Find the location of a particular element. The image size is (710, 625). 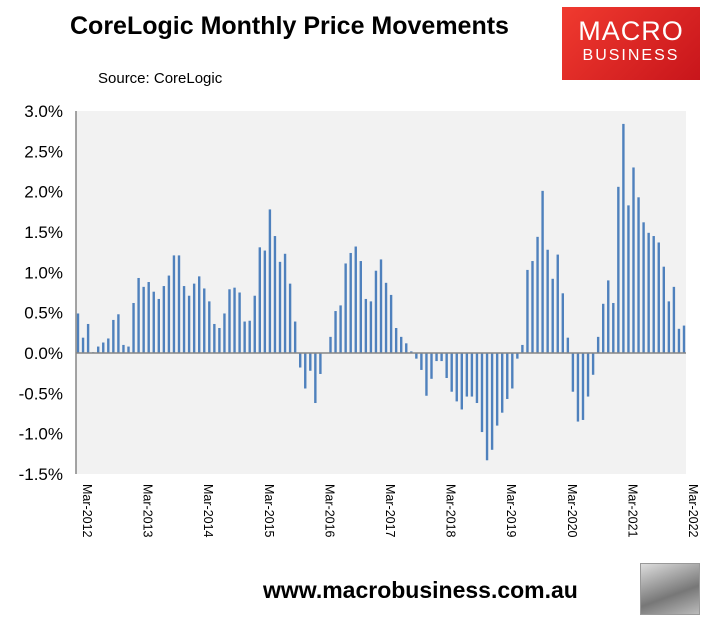

y-tick-label: 3.0% is located at coordinates (43, 111).